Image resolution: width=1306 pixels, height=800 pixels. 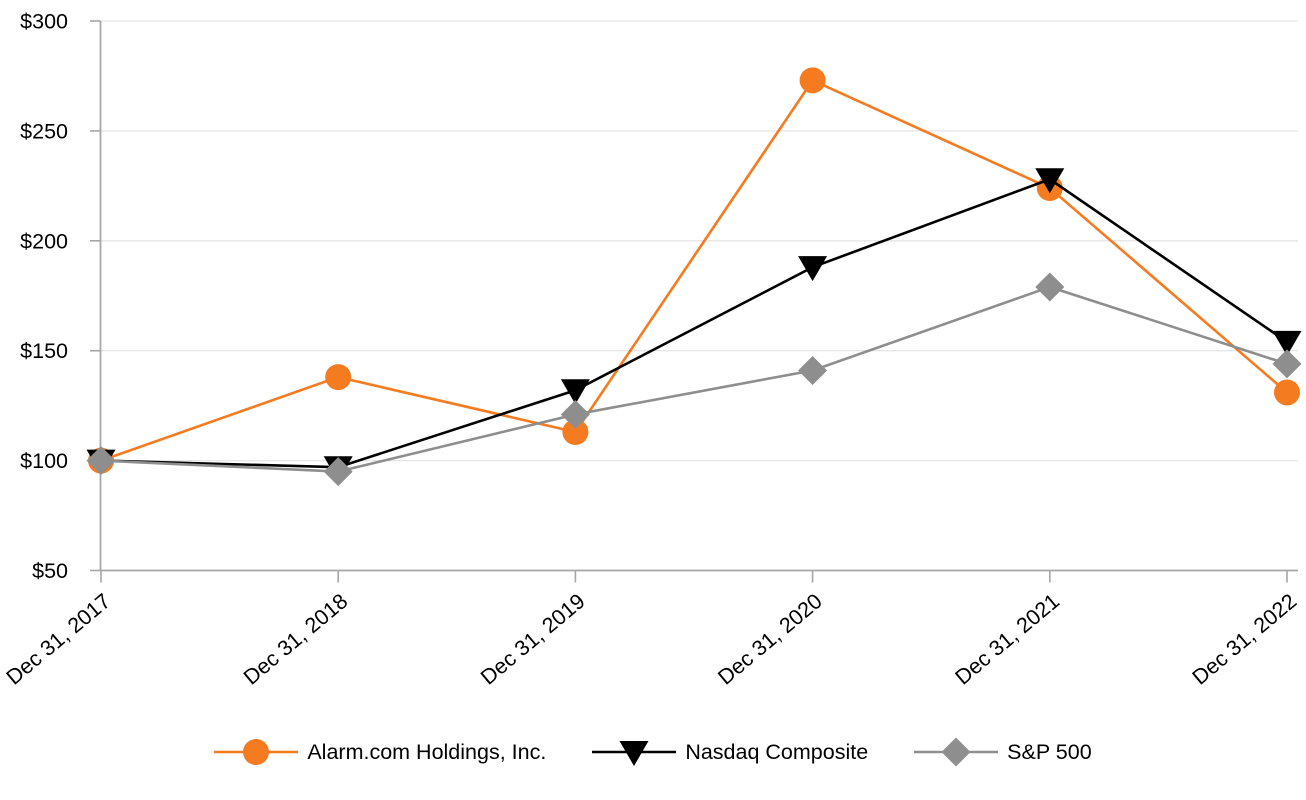 What do you see at coordinates (44, 22) in the screenshot?
I see `y-axis-label: $300` at bounding box center [44, 22].